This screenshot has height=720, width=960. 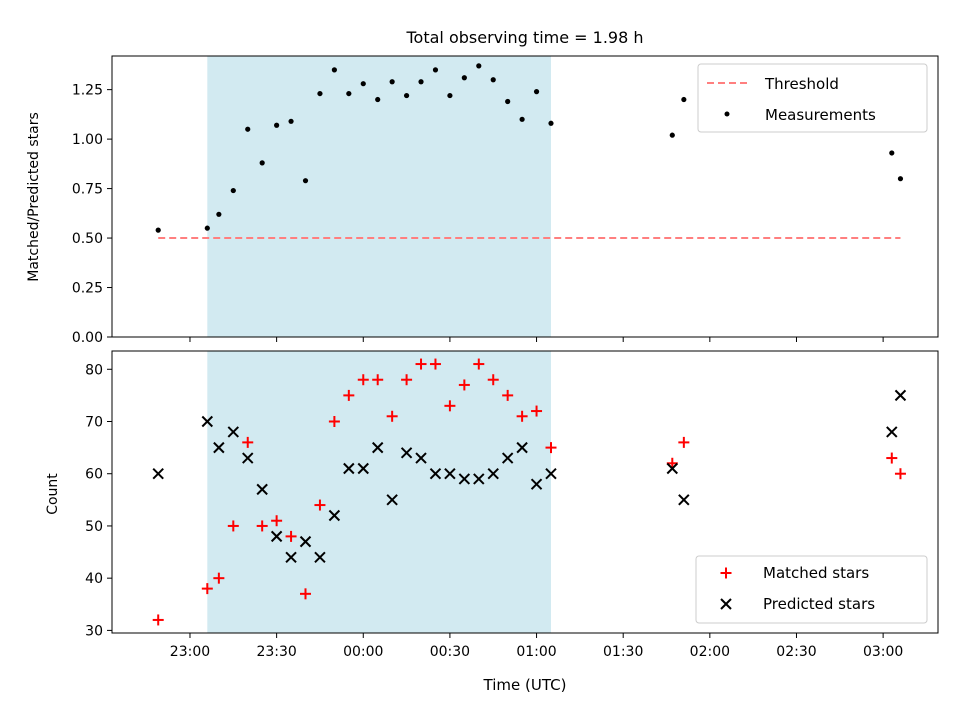 What do you see at coordinates (525, 685) in the screenshot?
I see `x-axis-label: Time (UTC)` at bounding box center [525, 685].